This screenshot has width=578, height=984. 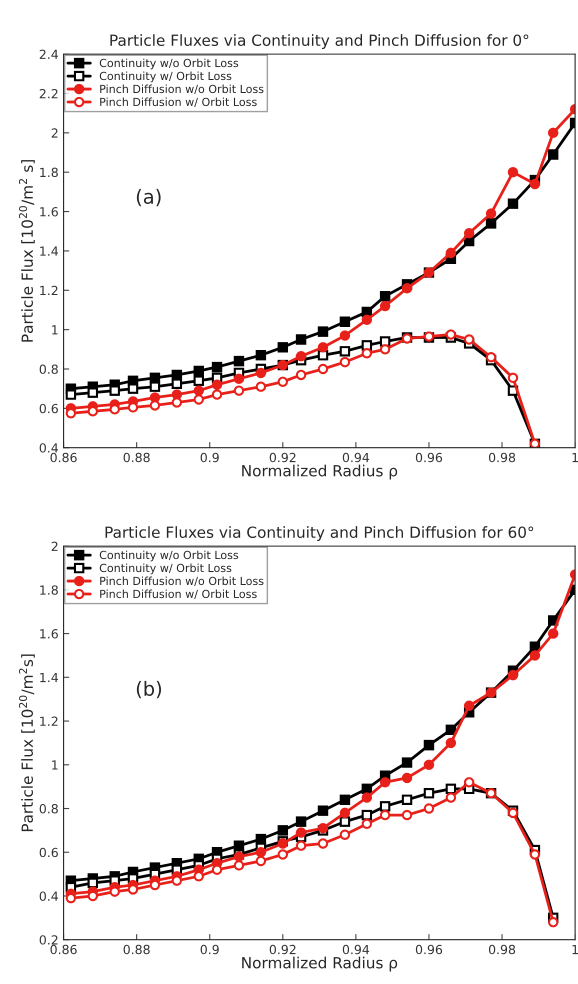 I want to click on chart-title: Particle Fluxes via Continuity and Pinch Diffusion for 60°, so click(x=320, y=533).